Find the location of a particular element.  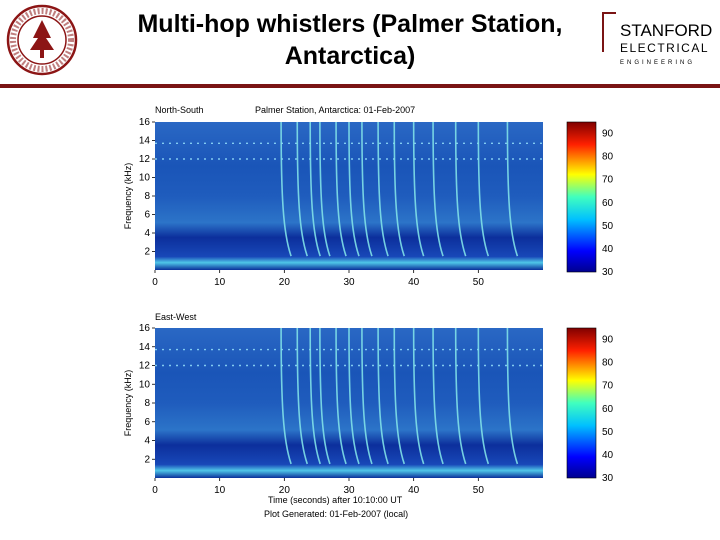

colorbar-tick-label-ns-1: 40 is located at coordinates (608, 249).